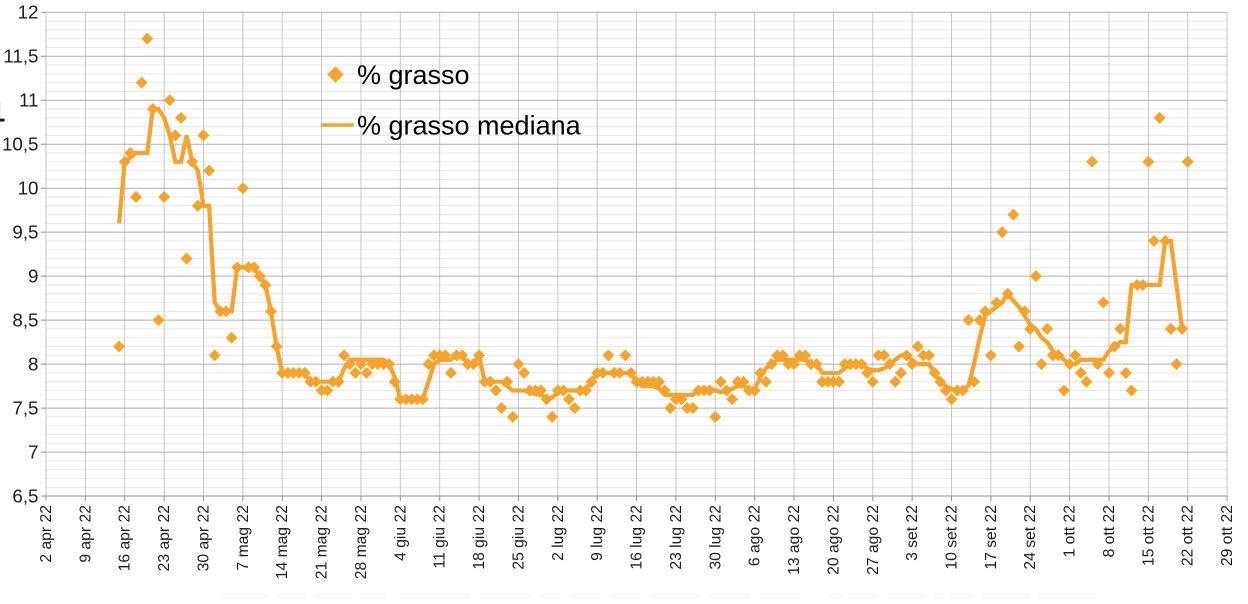 This screenshot has width=1248, height=604. Describe the element at coordinates (912, 533) in the screenshot. I see `x-axis-label: 3 set 22` at that location.